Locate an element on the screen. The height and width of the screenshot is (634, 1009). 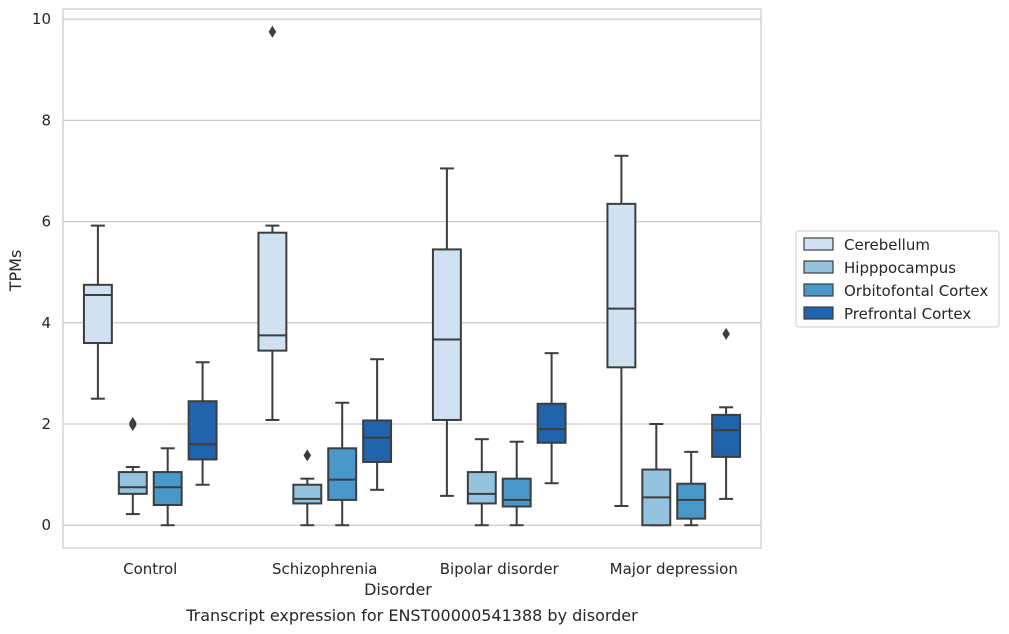
x-tick-label: Bipolar disorder is located at coordinates (500, 569).